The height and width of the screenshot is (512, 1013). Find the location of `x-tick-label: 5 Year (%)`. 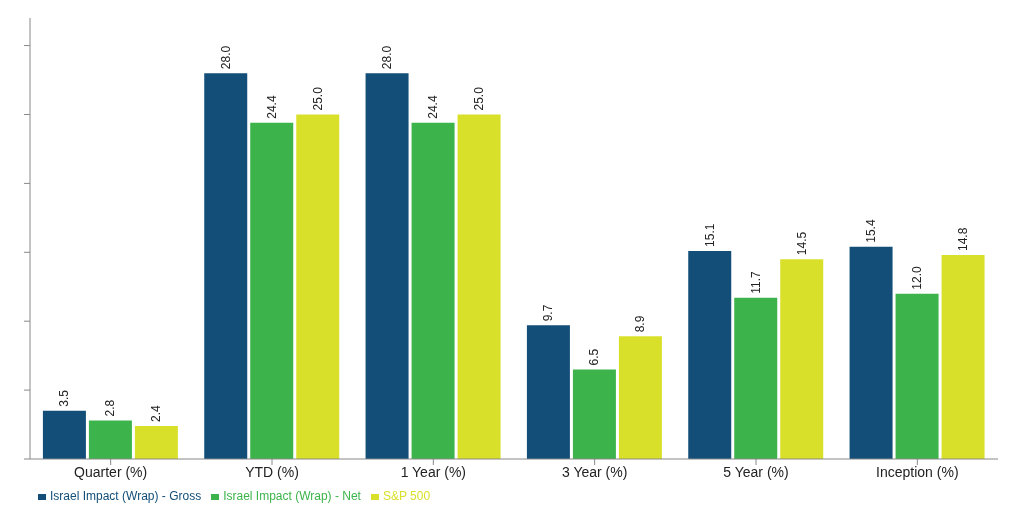

x-tick-label: 5 Year (%) is located at coordinates (756, 471).